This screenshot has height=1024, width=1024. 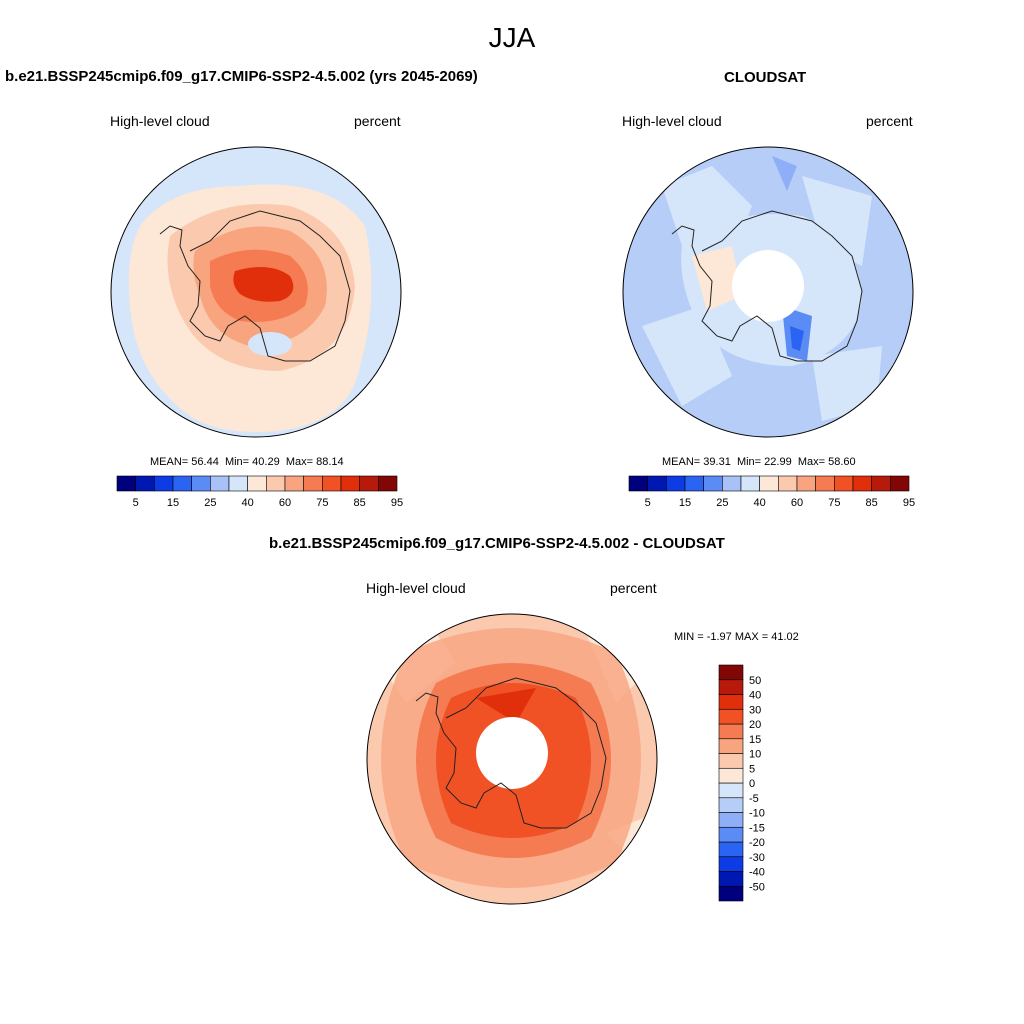 What do you see at coordinates (248, 503) in the screenshot?
I see `model-colorbar-tick-label: 40` at bounding box center [248, 503].